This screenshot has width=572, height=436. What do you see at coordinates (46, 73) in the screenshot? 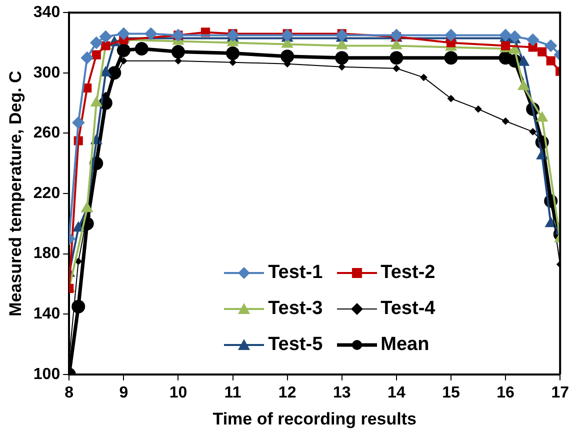
I see `y-tick-label: 300` at bounding box center [46, 73].